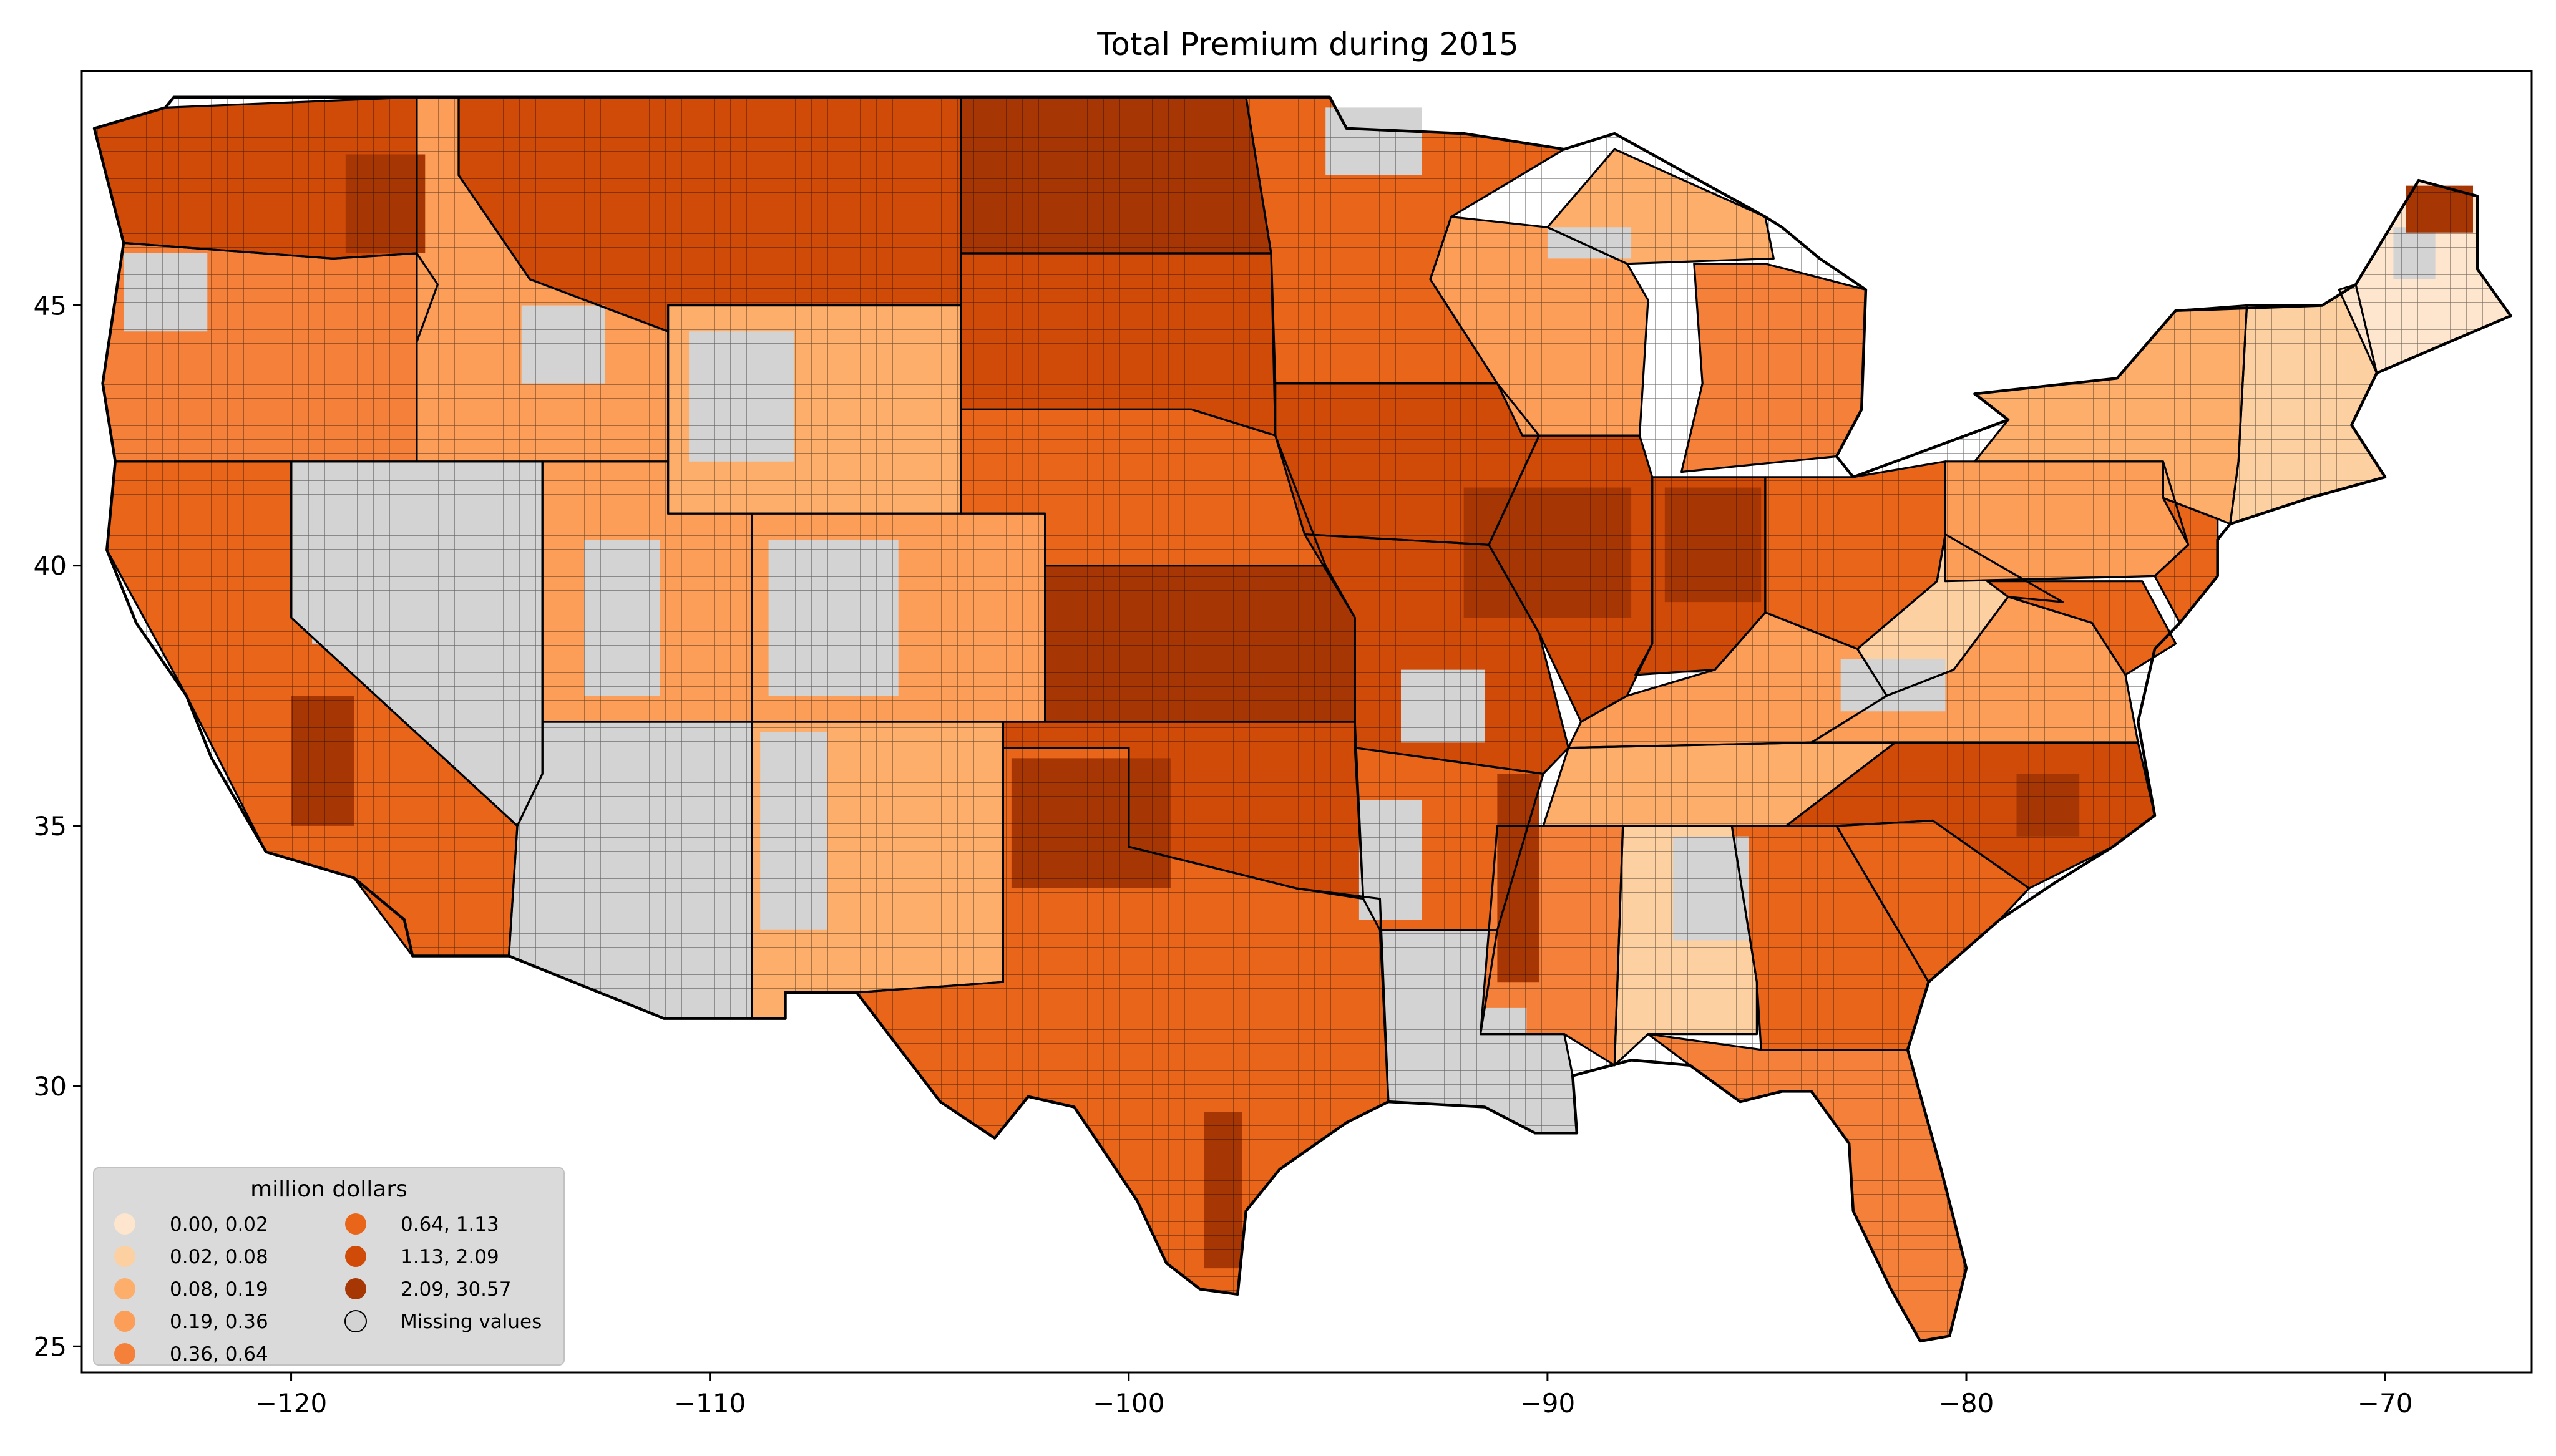 The height and width of the screenshot is (1456, 2556). I want to click on y-tick-label: 45, so click(50, 306).